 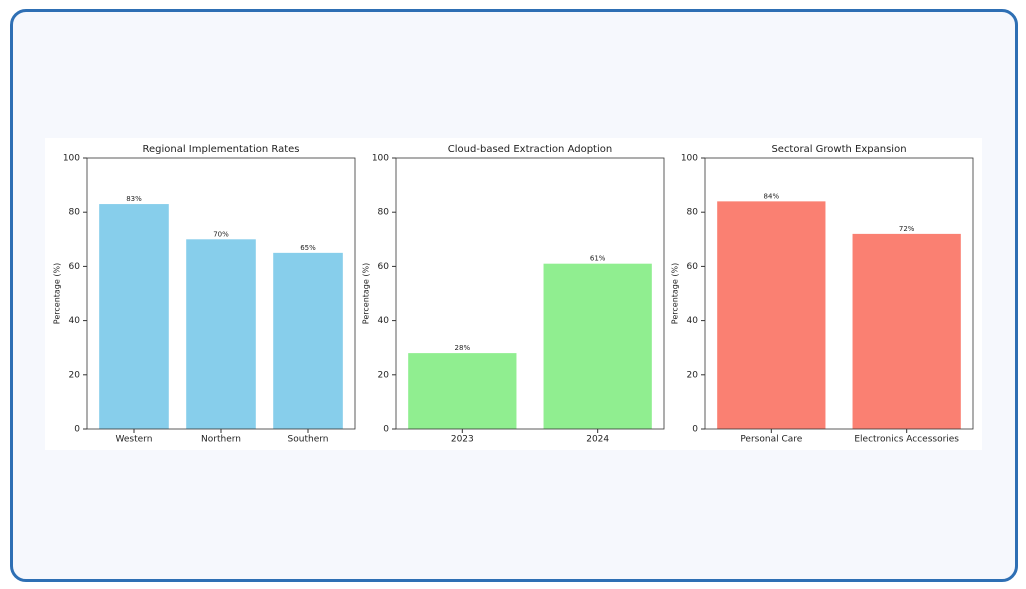 I want to click on value-label: 70%, so click(x=221, y=234).